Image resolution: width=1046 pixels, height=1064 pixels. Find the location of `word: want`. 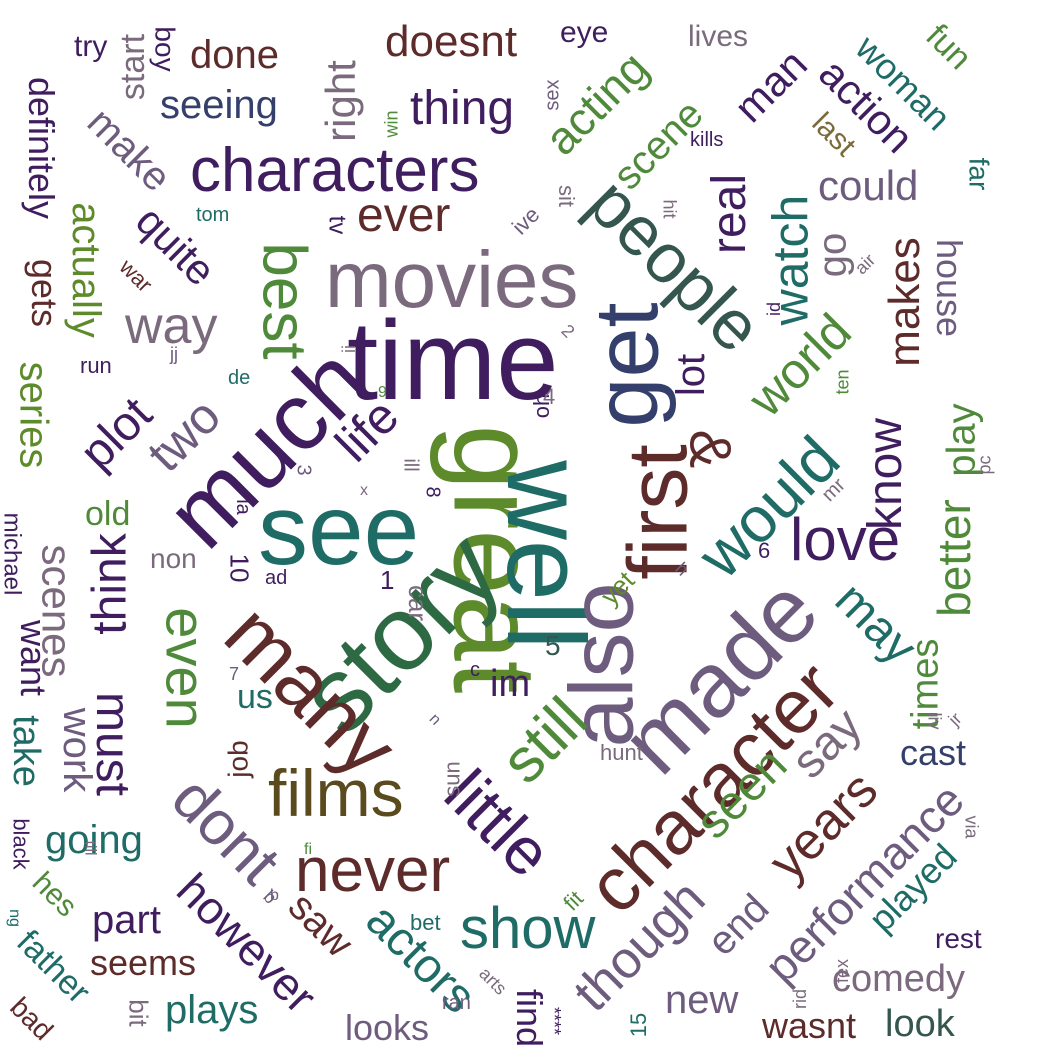

word: want is located at coordinates (33, 658).